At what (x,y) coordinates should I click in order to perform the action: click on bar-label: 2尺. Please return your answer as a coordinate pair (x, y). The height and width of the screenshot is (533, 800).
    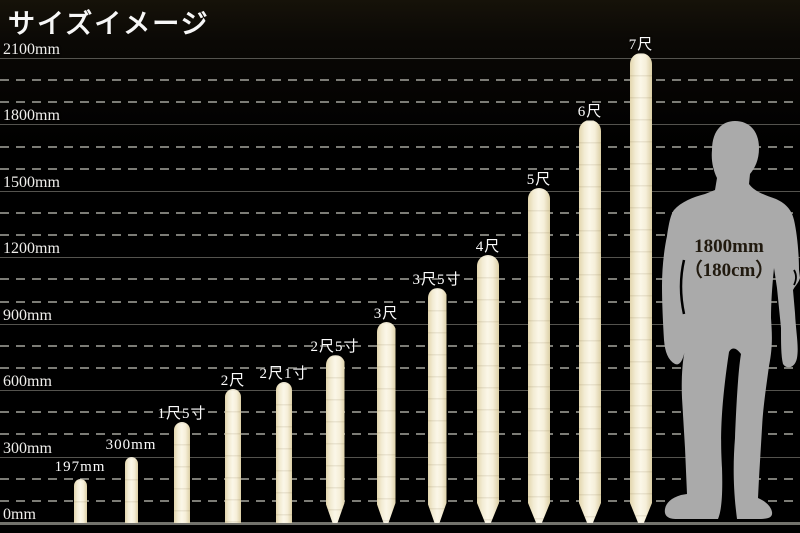
    Looking at the image, I should click on (233, 380).